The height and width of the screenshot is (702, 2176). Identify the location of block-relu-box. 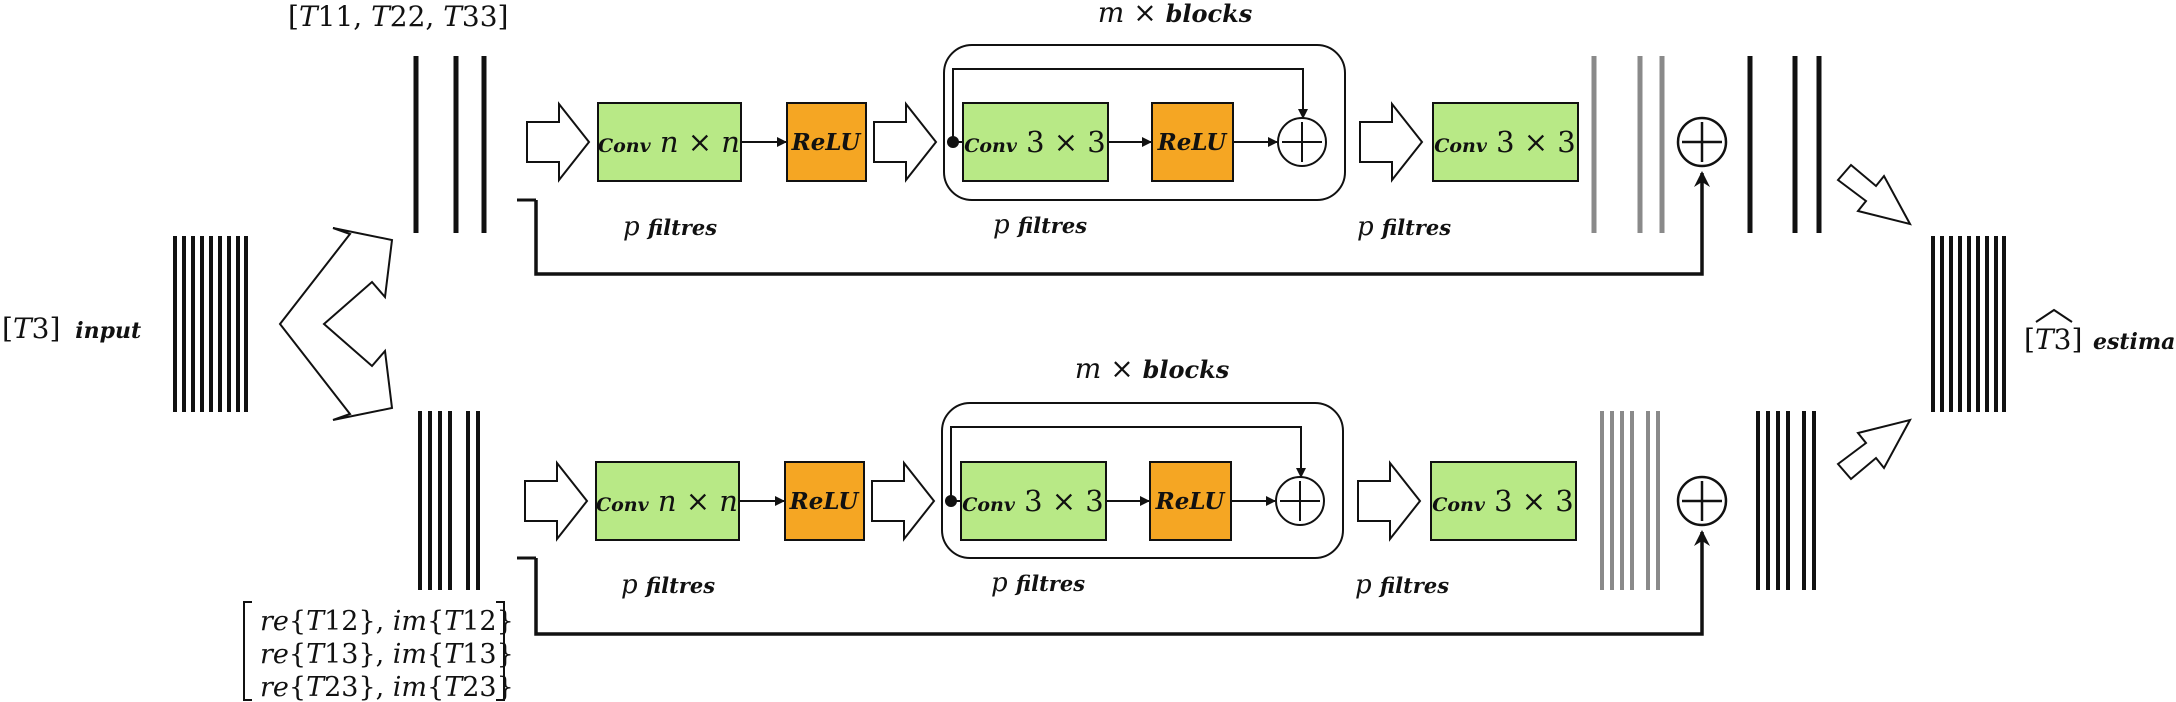
(1192, 142).